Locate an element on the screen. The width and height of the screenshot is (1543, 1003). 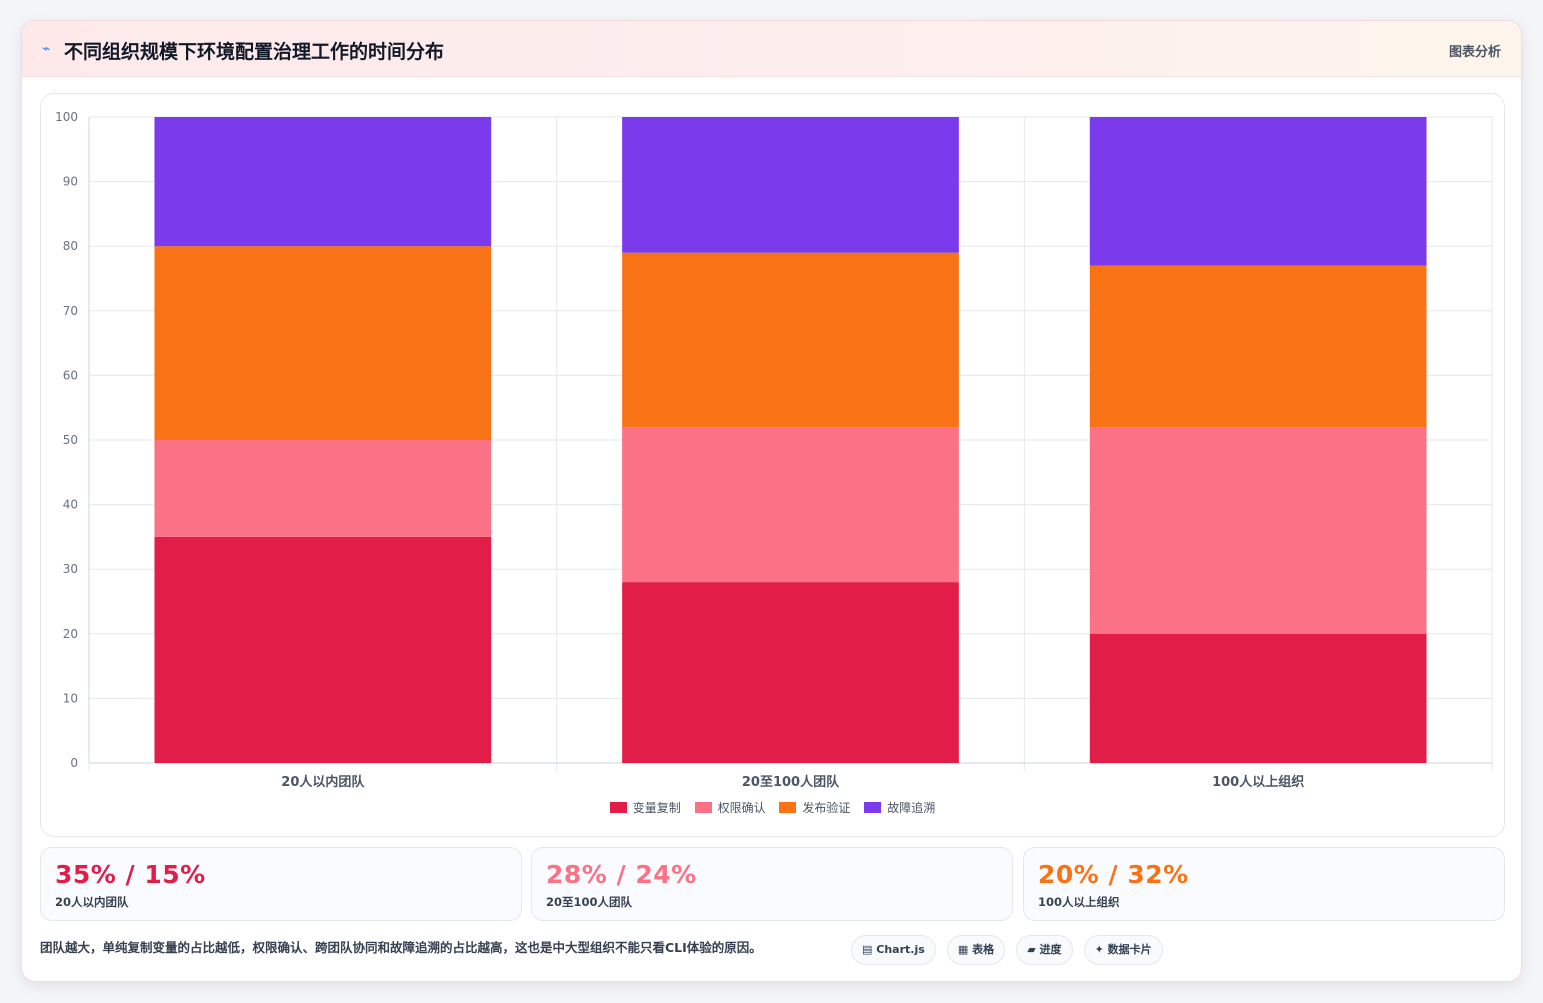
chip-progress: ▰ 进度 is located at coordinates (1044, 950).